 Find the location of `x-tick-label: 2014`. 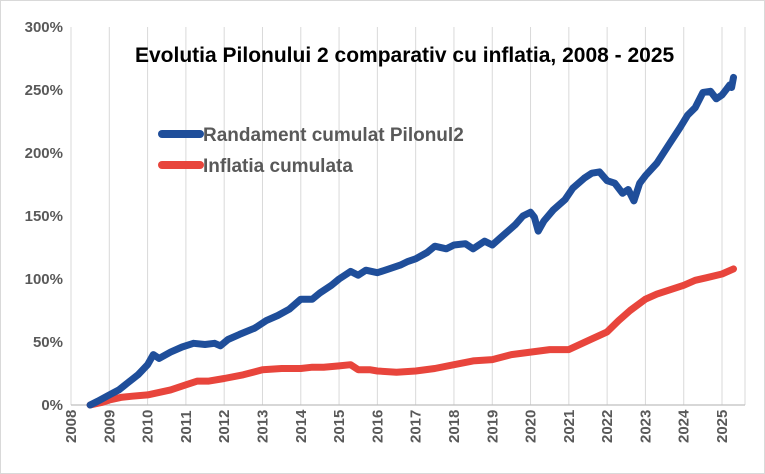

x-tick-label: 2014 is located at coordinates (301, 426).